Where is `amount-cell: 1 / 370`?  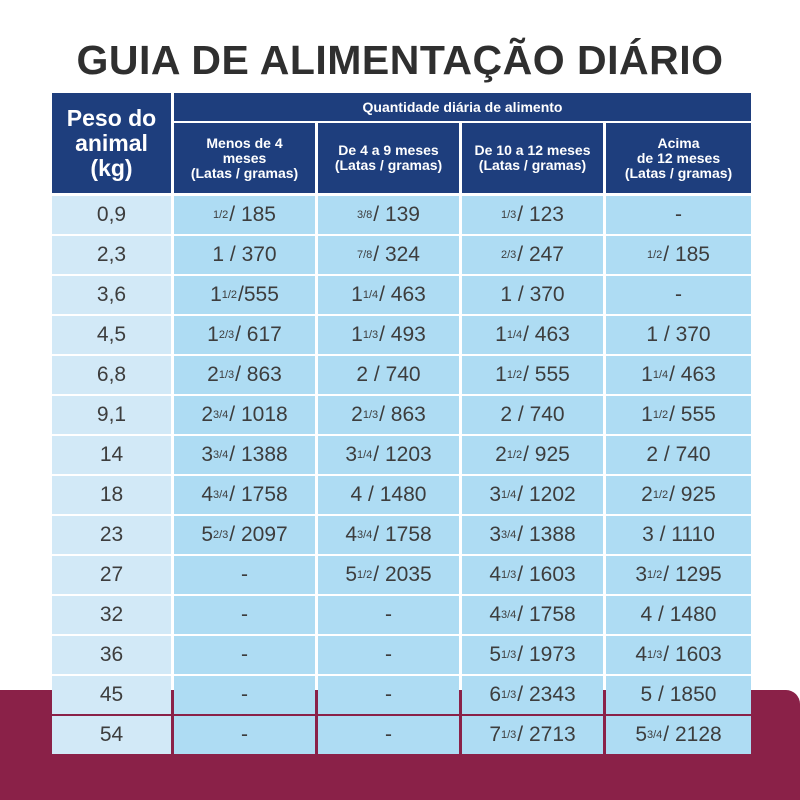
amount-cell: 1 / 370 is located at coordinates (532, 295).